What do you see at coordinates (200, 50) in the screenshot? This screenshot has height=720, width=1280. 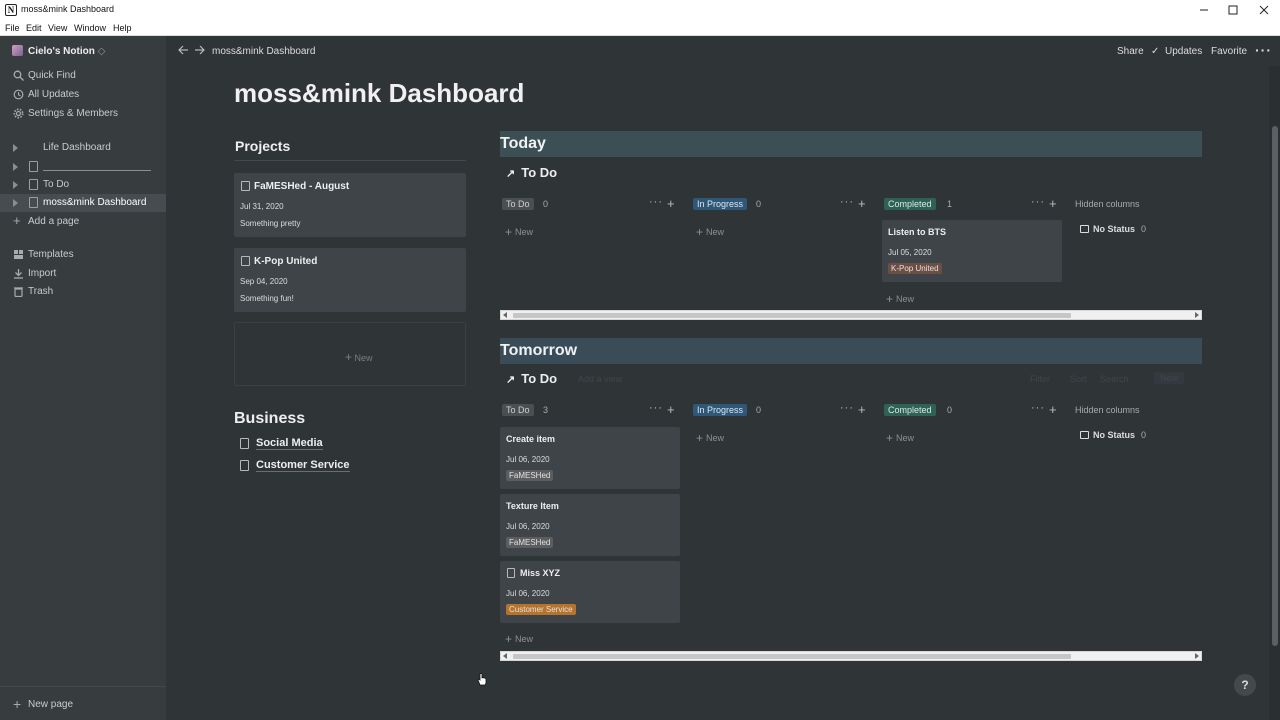 I see `forward-arrow-icon` at bounding box center [200, 50].